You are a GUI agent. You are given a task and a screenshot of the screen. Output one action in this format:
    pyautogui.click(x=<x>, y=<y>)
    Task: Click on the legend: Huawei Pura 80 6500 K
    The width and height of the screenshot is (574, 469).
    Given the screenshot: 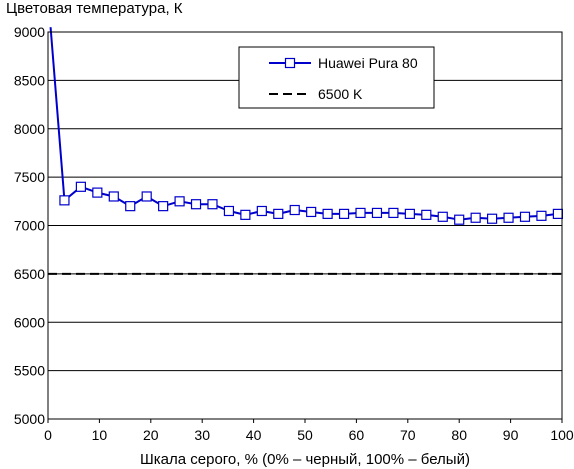 What is the action you would take?
    pyautogui.click(x=336, y=77)
    